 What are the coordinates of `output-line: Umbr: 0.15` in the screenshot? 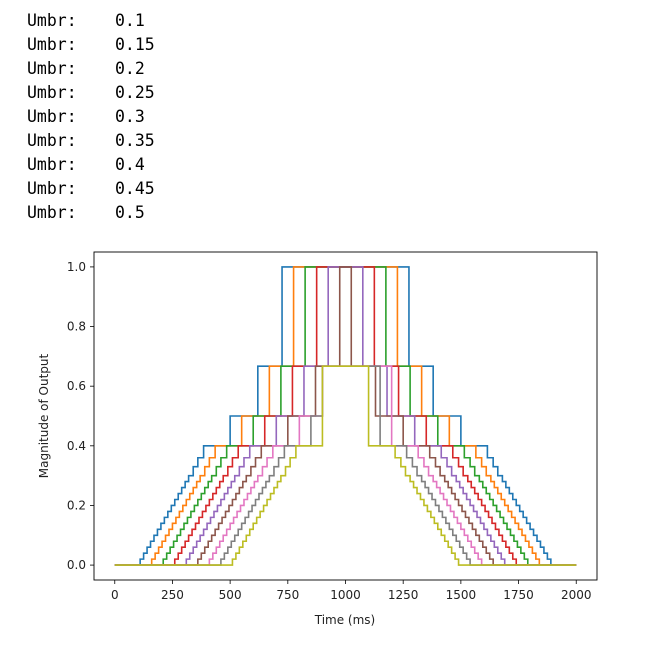 It's located at (91, 45).